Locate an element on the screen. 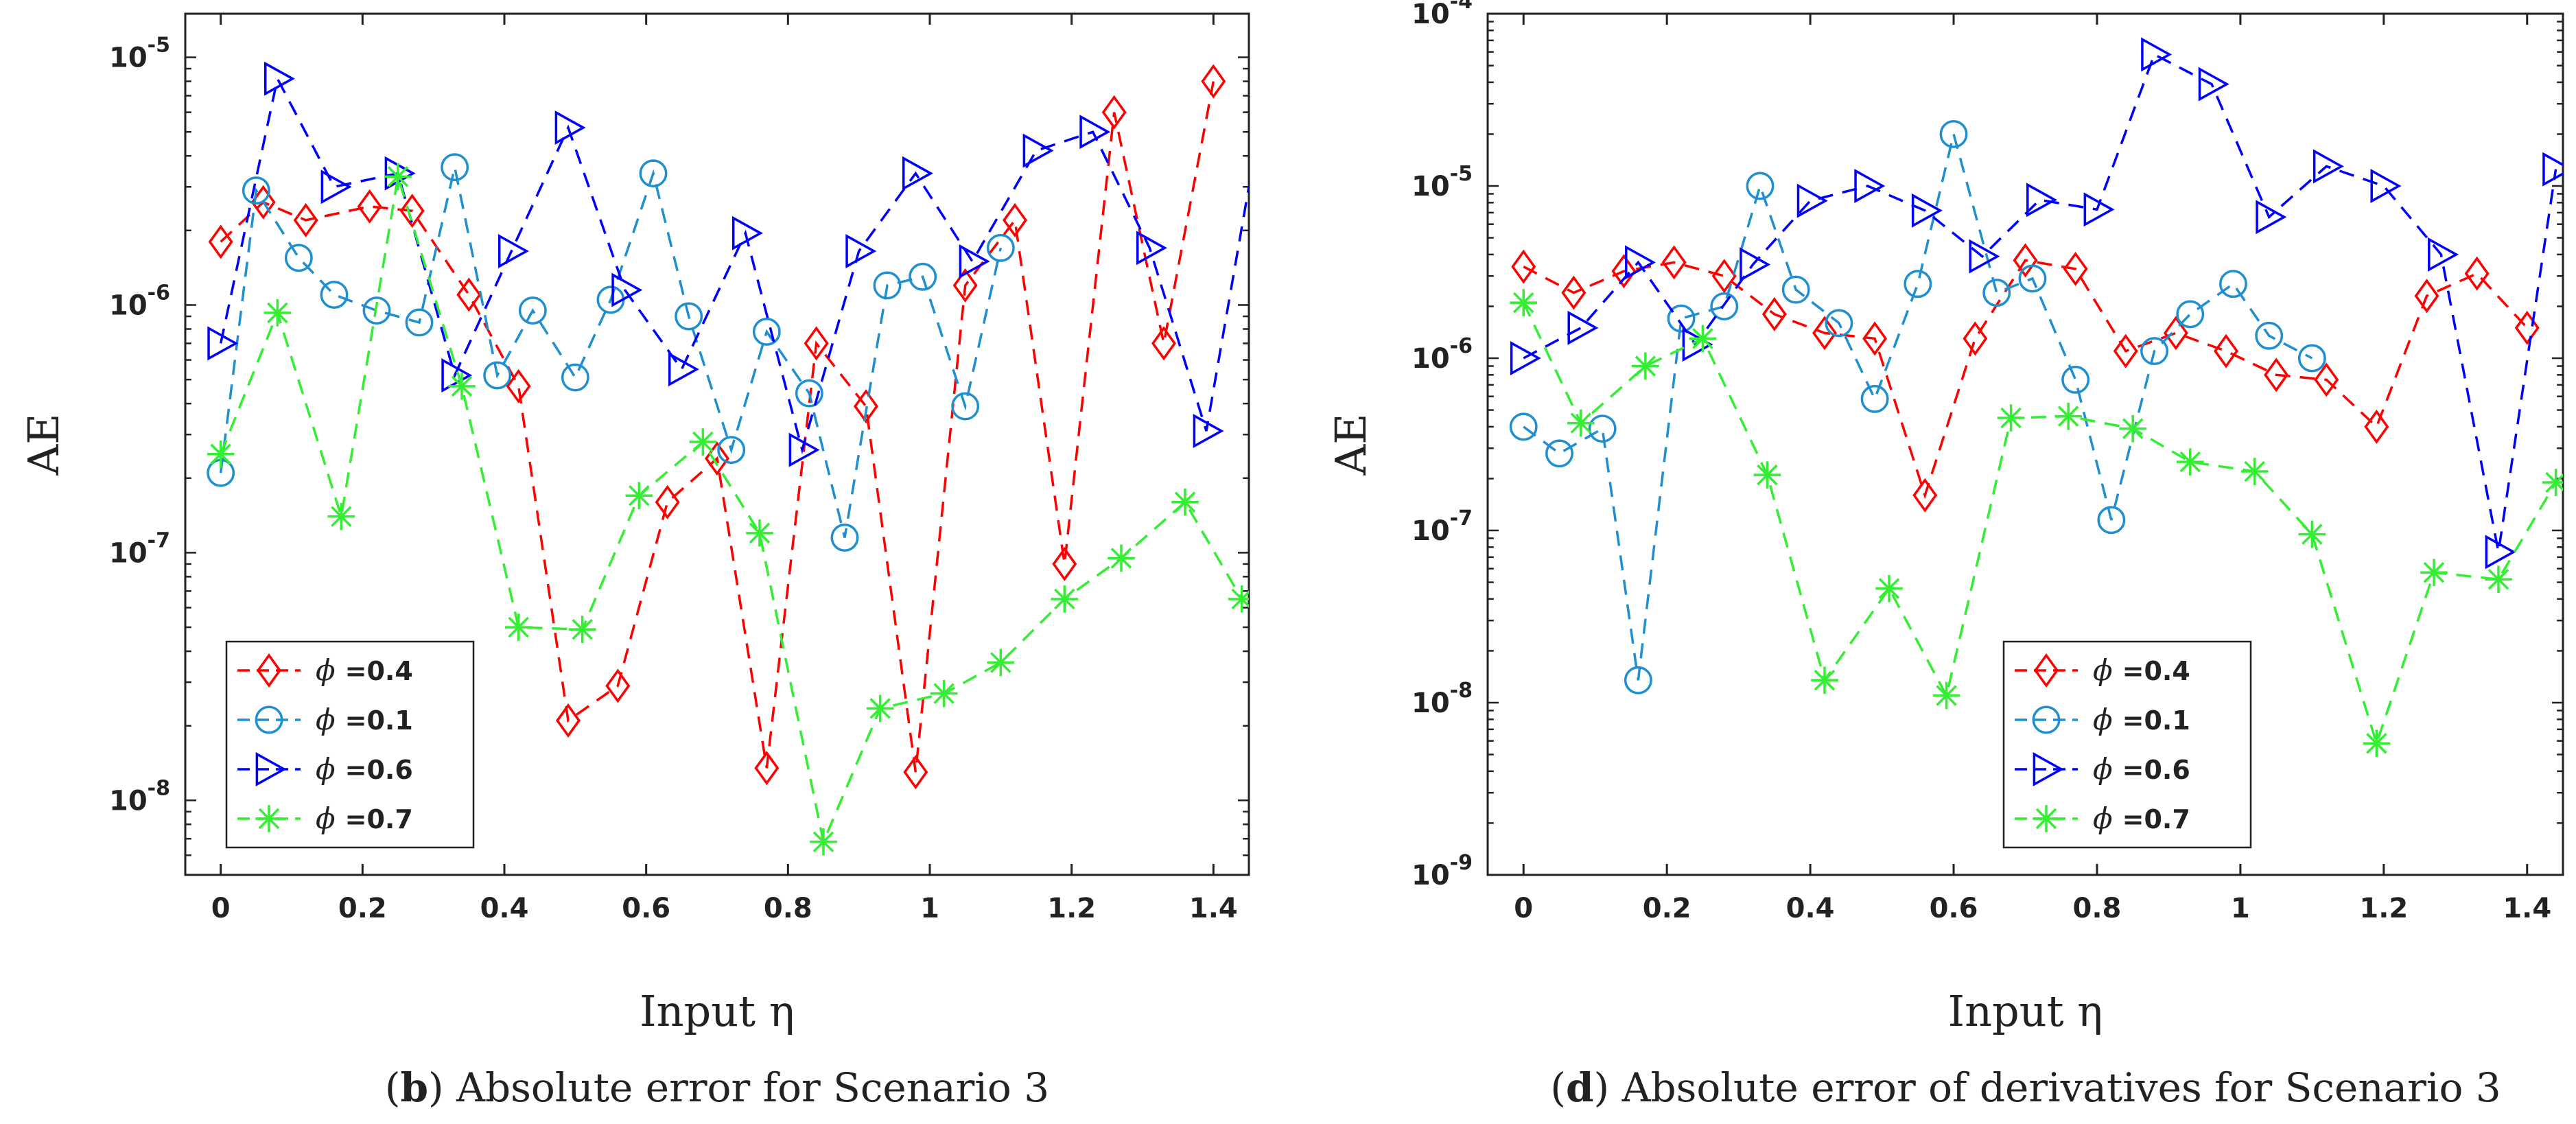 The image size is (2576, 1124). legend-box is located at coordinates (350, 744).